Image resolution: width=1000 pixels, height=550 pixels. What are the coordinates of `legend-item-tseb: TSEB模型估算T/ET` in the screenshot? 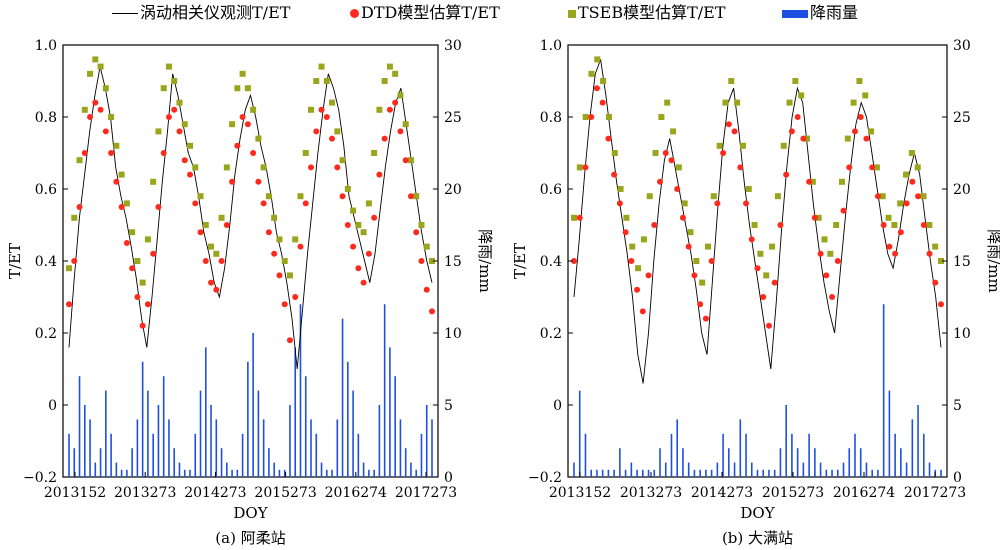 It's located at (645, 13).